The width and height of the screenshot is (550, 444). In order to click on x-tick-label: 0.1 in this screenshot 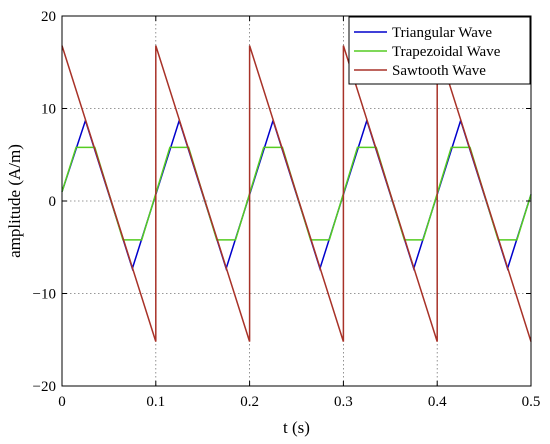, I will do `click(155, 402)`.